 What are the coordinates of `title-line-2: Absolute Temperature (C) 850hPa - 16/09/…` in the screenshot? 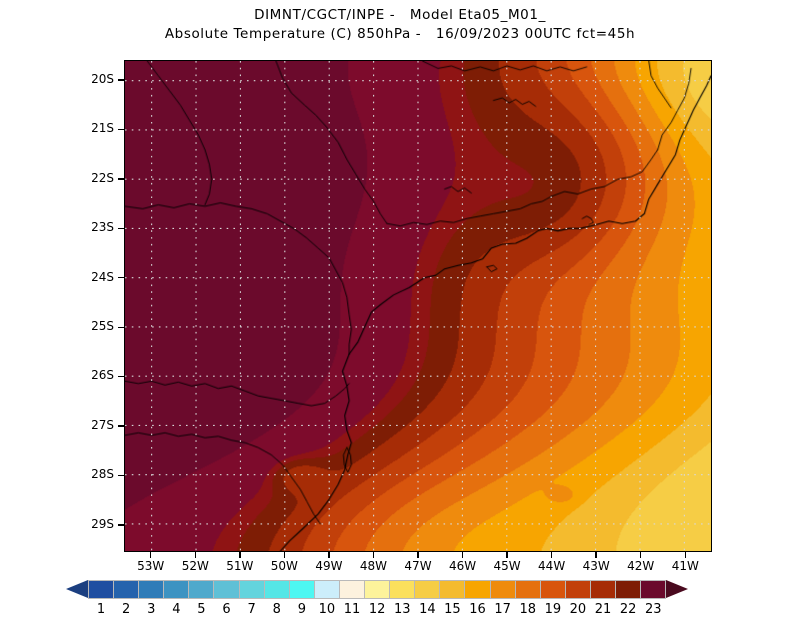 It's located at (400, 34).